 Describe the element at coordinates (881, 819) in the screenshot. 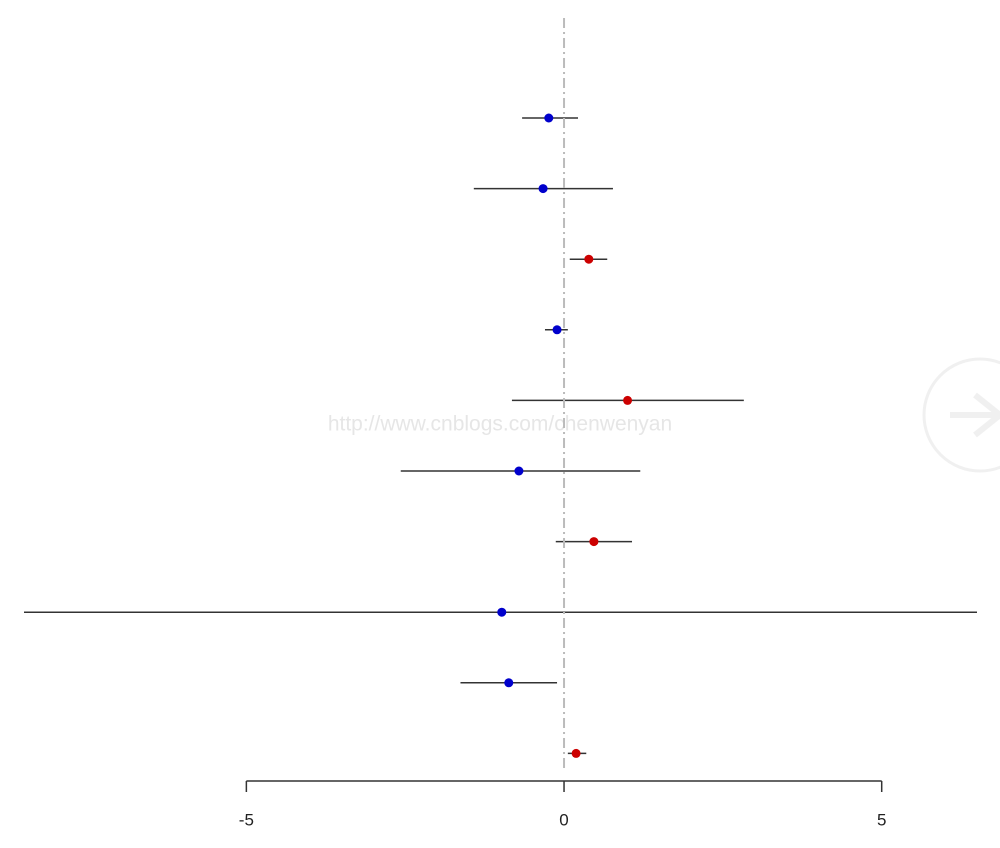

I see `x-tick-label: 5` at that location.